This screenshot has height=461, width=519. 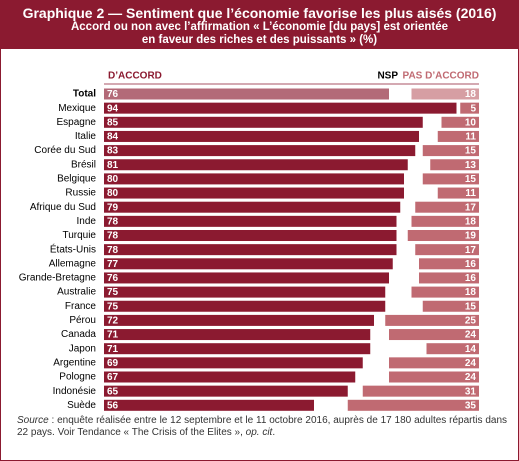 I want to click on value-label: 65, so click(x=113, y=391).